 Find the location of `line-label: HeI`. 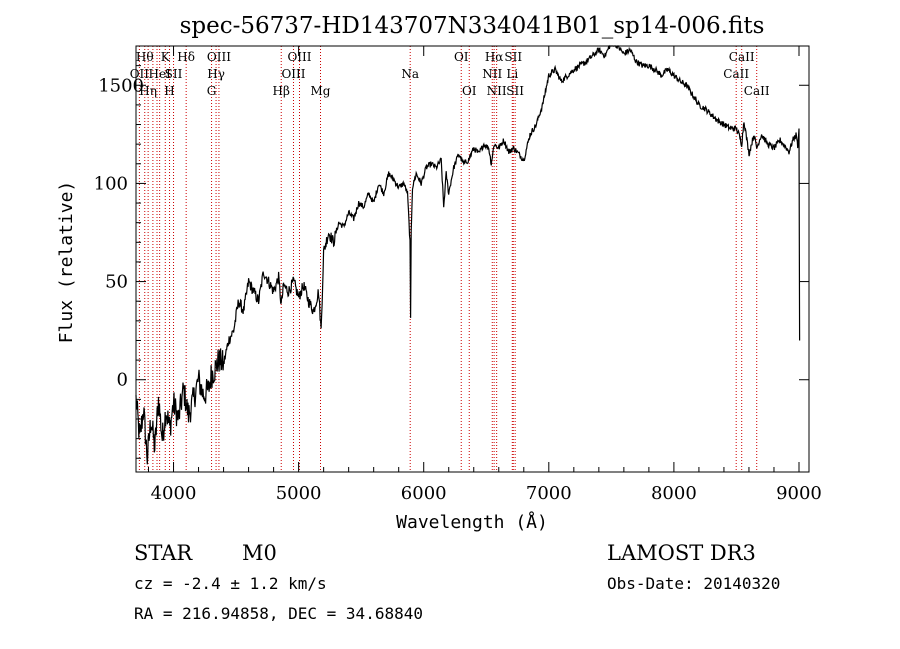

line-label: HeI is located at coordinates (159, 74).